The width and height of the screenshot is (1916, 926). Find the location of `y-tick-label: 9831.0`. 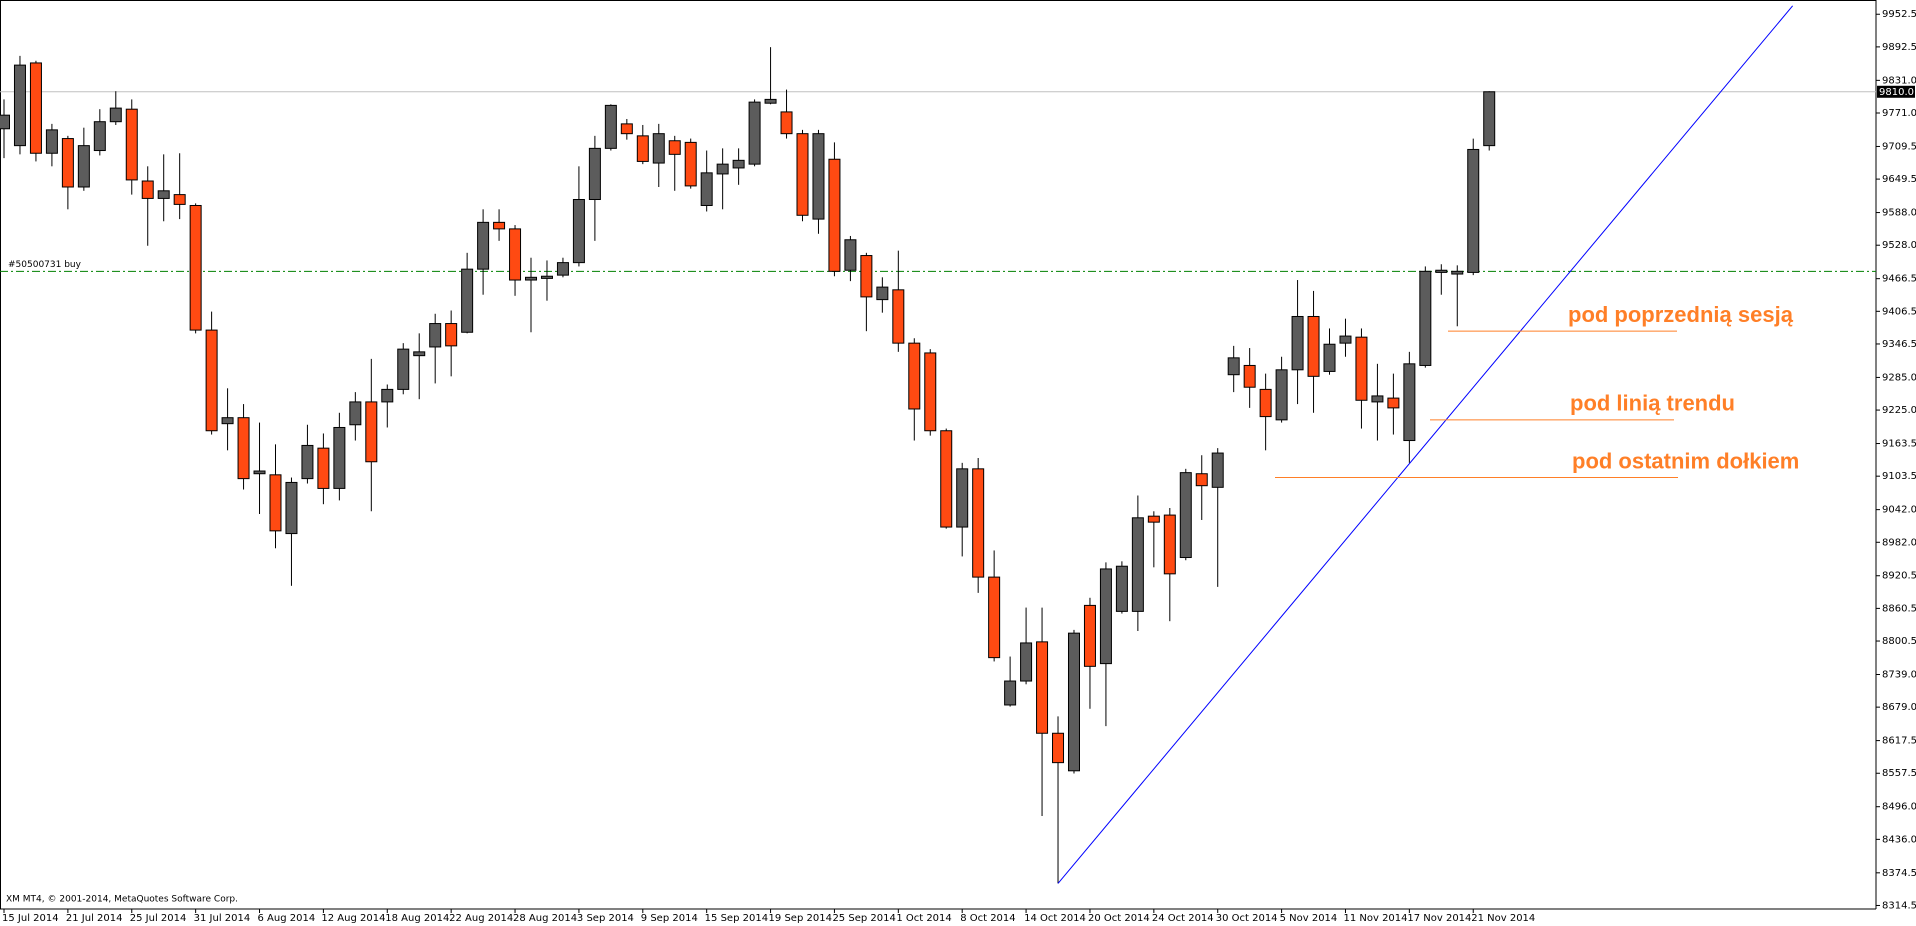

y-tick-label: 9831.0 is located at coordinates (1899, 80).